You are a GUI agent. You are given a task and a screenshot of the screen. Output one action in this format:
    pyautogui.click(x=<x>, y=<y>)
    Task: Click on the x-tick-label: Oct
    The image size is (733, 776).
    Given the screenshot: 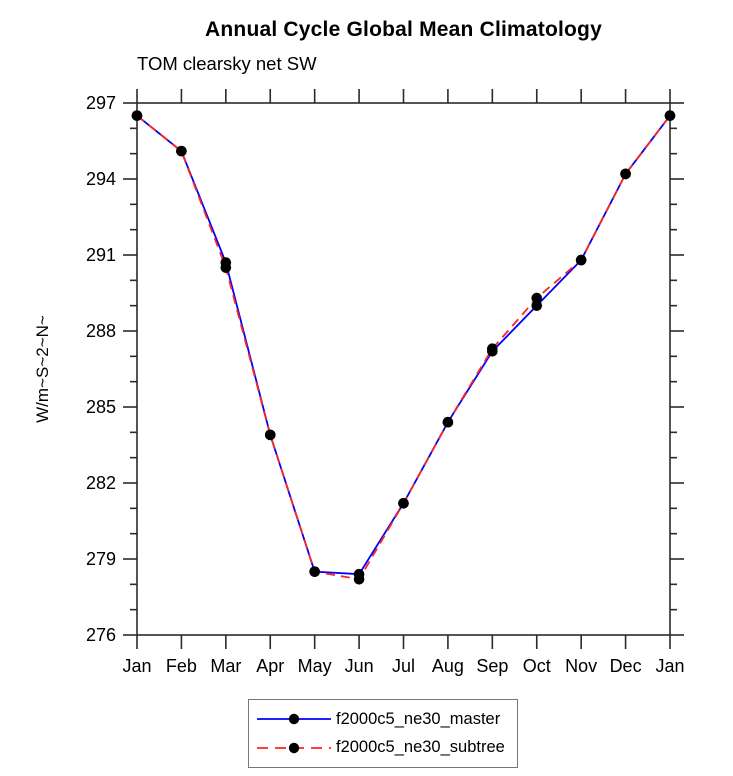 What is the action you would take?
    pyautogui.click(x=537, y=666)
    